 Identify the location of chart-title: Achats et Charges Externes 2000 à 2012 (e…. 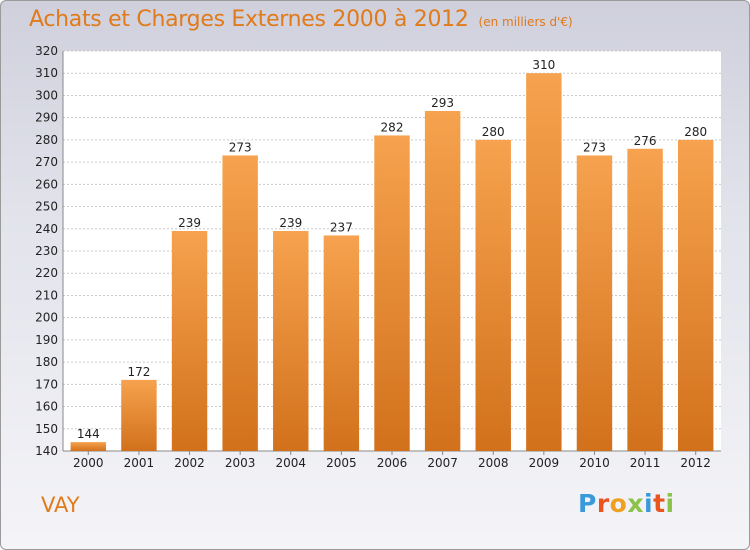
(301, 19).